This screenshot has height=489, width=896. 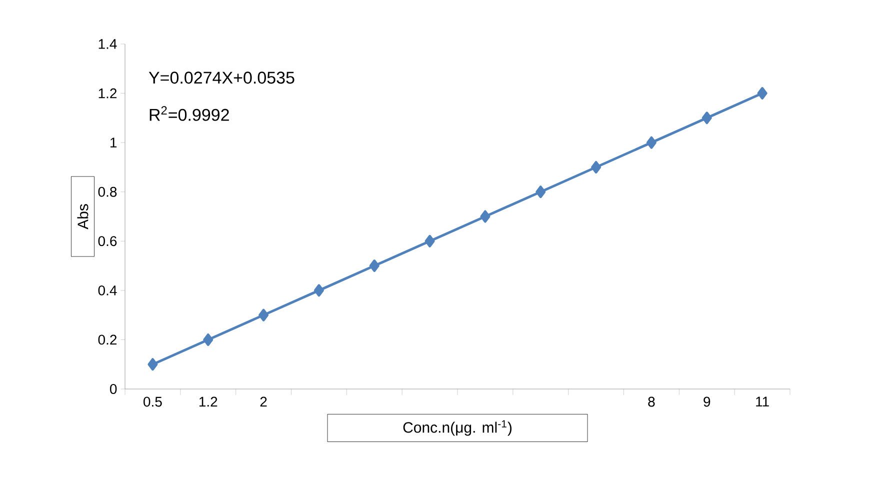 I want to click on x-axis-title: Conc.n(μg. ml$^{-1}$), so click(x=457, y=428).